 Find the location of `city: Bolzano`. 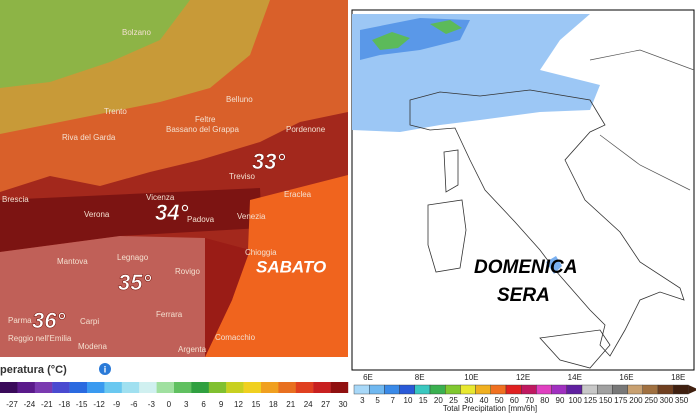

city: Bolzano is located at coordinates (136, 32).